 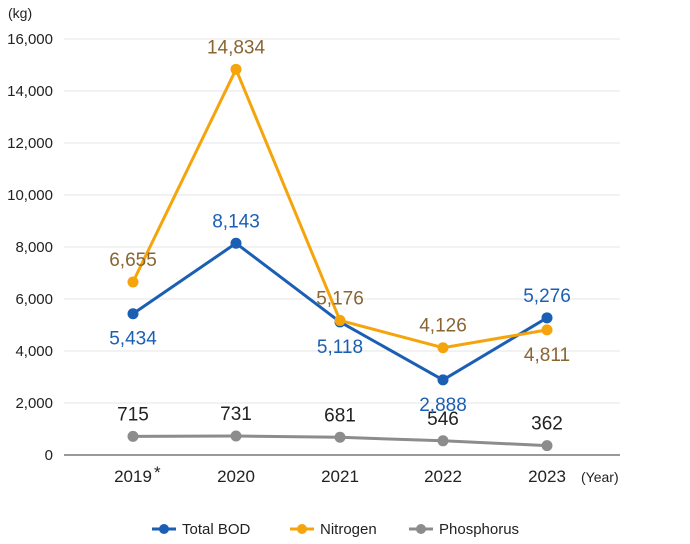 I want to click on y-tick-label: 16,000, so click(x=30, y=39).